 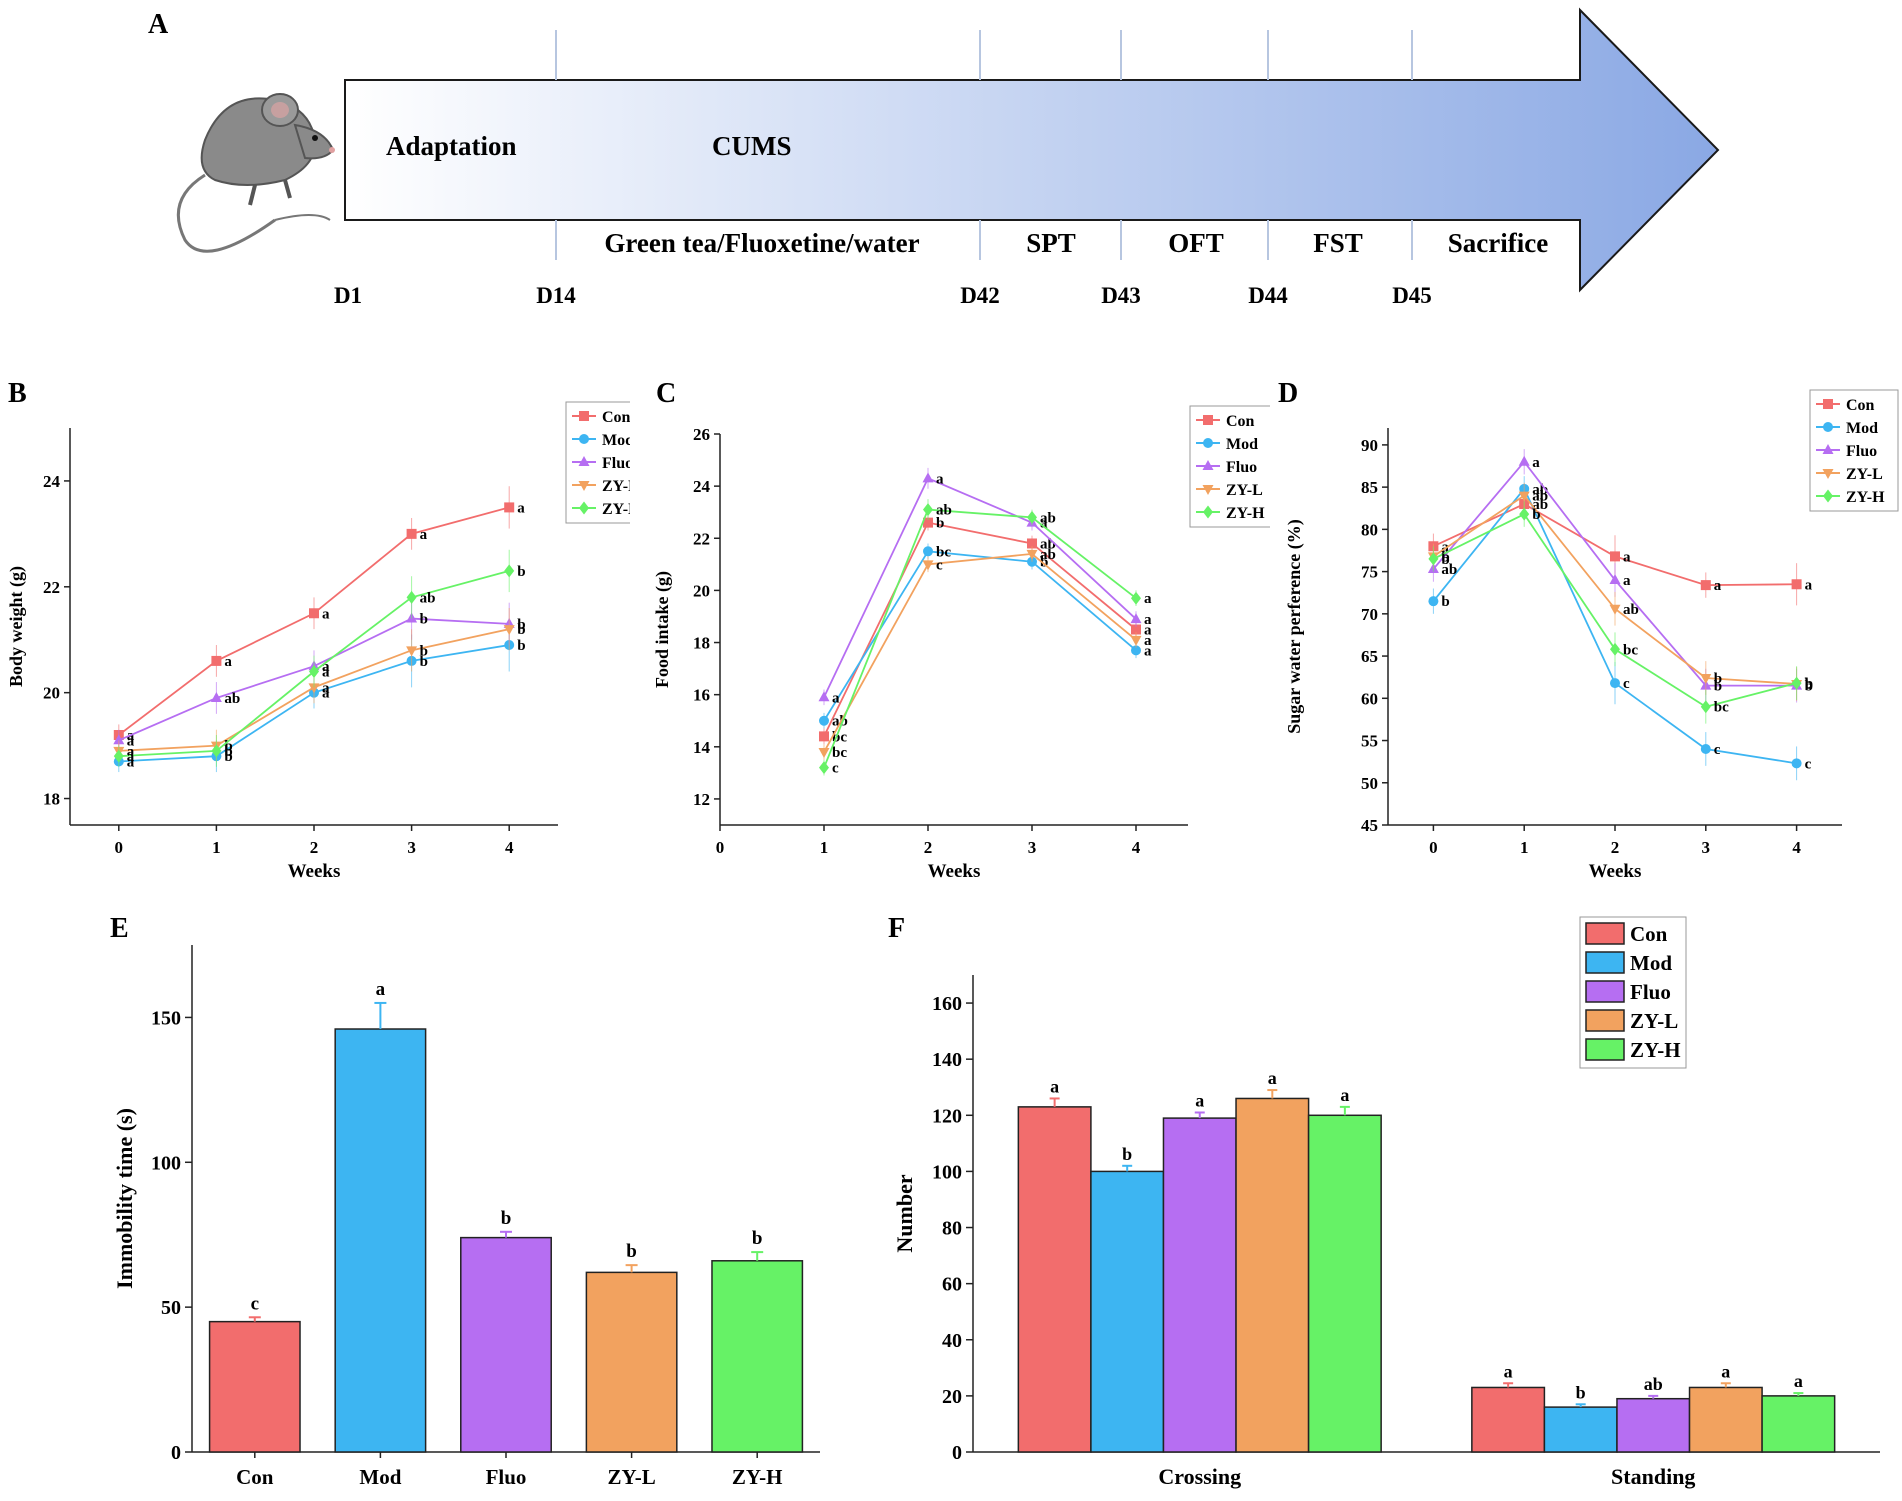 What do you see at coordinates (1614, 626) in the screenshot?
I see `series-line-mod` at bounding box center [1614, 626].